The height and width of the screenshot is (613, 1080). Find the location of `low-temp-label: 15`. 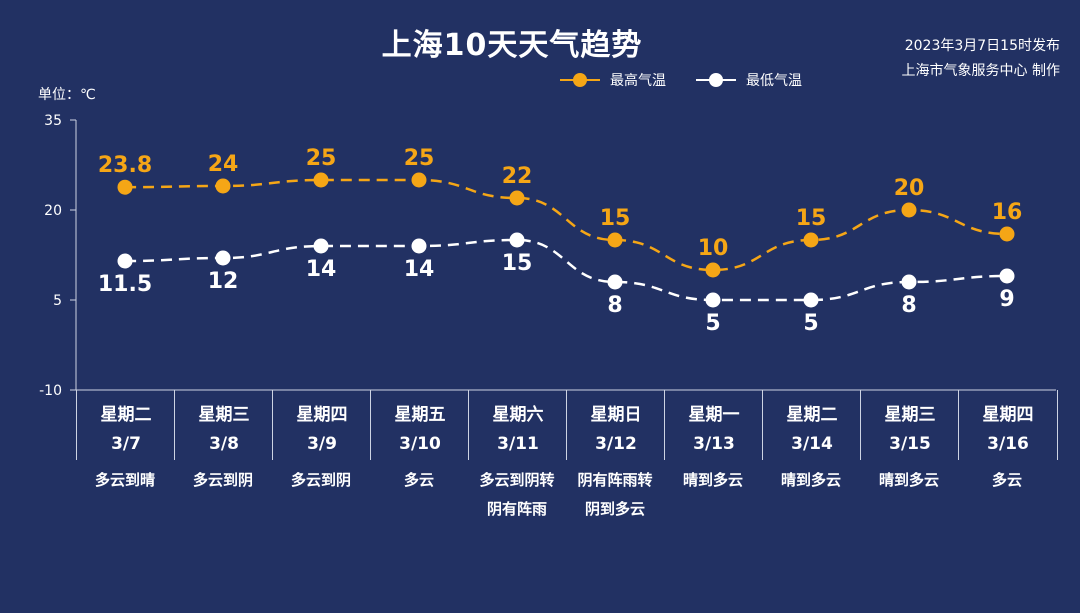

low-temp-label: 15 is located at coordinates (517, 263).